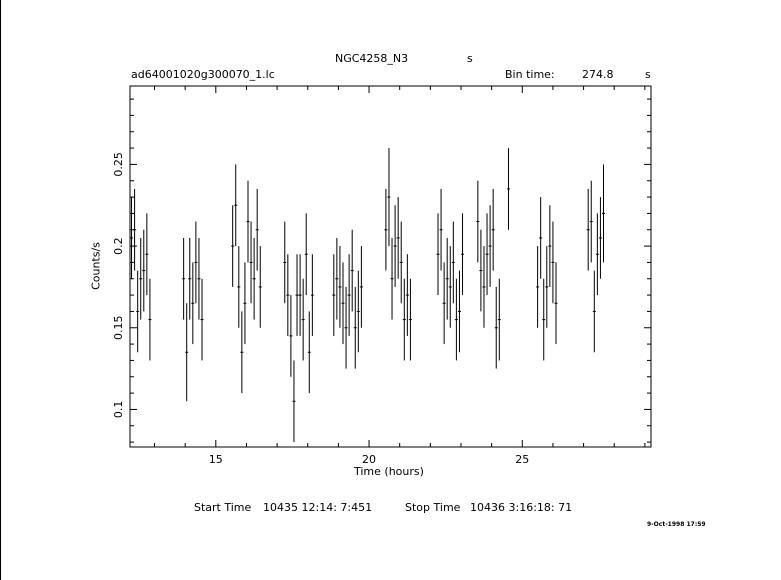  What do you see at coordinates (223, 507) in the screenshot?
I see `start-time-label: Start Time` at bounding box center [223, 507].